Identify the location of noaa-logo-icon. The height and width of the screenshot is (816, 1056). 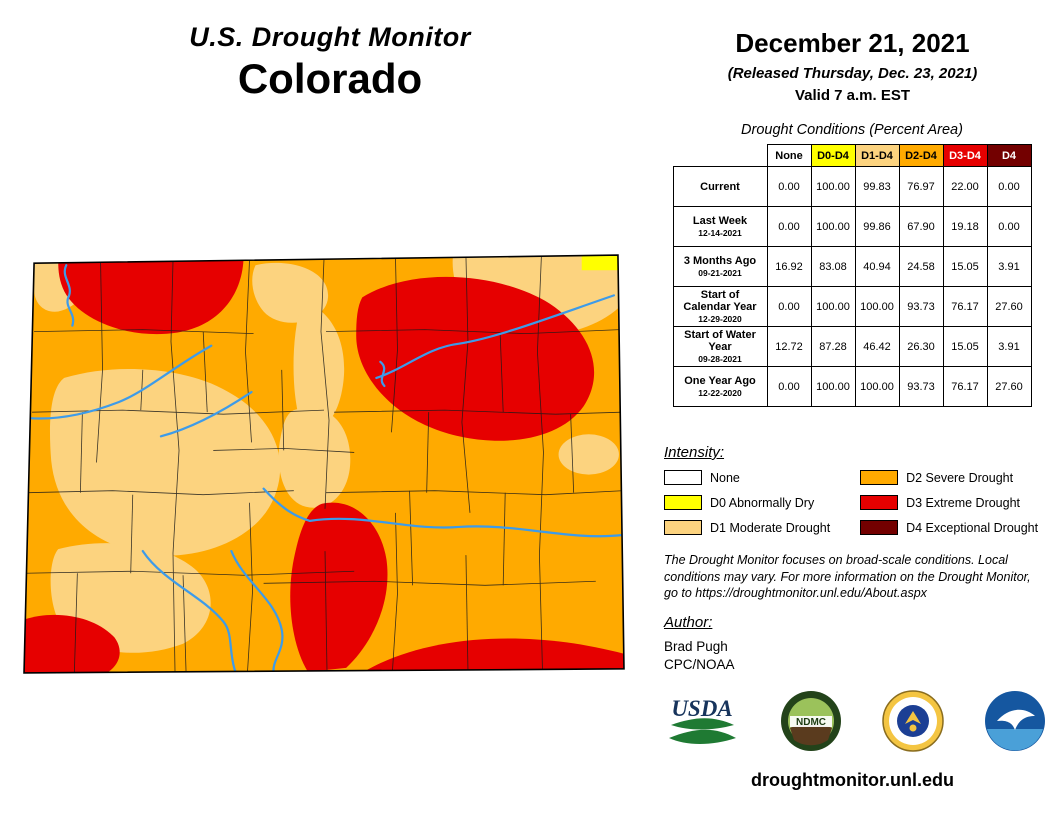
(1015, 721).